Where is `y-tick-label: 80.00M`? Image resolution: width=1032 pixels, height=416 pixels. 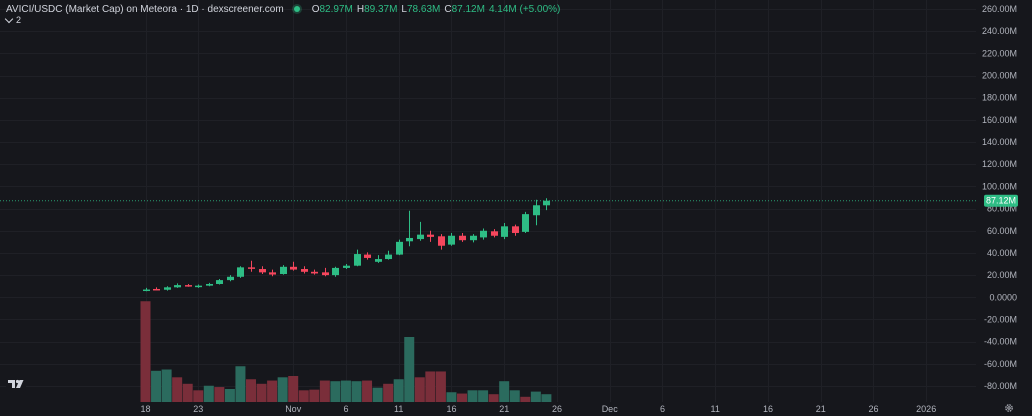 y-tick-label: 80.00M is located at coordinates (1002, 209).